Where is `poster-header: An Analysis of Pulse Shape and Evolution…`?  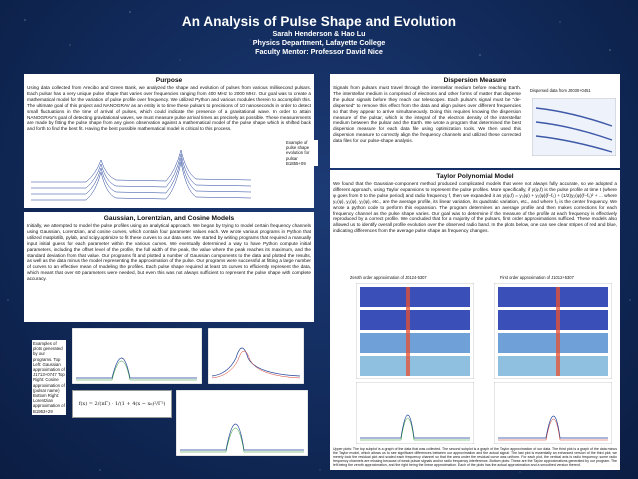
poster-header: An Analysis of Pulse Shape and Evolution… is located at coordinates (319, 35).